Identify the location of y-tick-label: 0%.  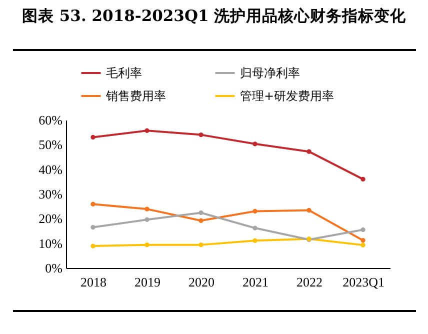
(54, 268).